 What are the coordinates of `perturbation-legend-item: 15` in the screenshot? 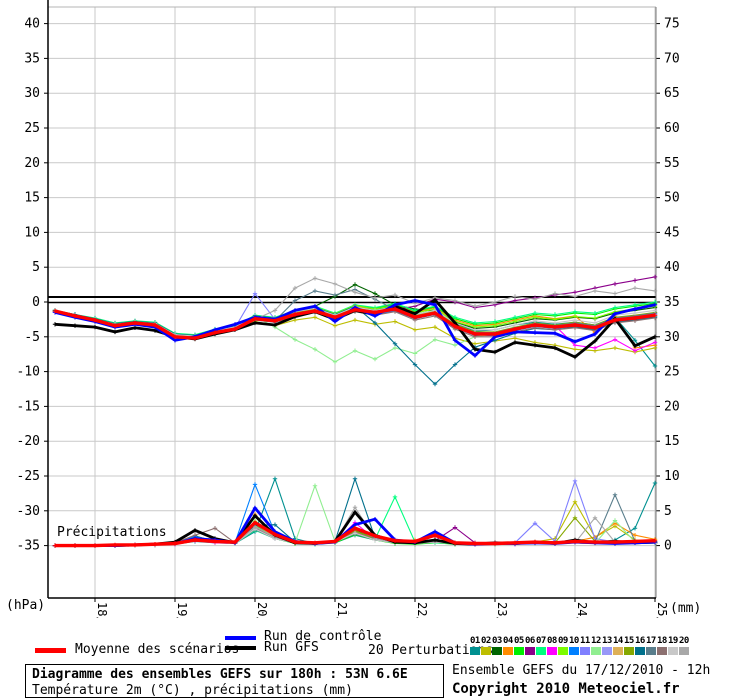 It's located at (629, 645).